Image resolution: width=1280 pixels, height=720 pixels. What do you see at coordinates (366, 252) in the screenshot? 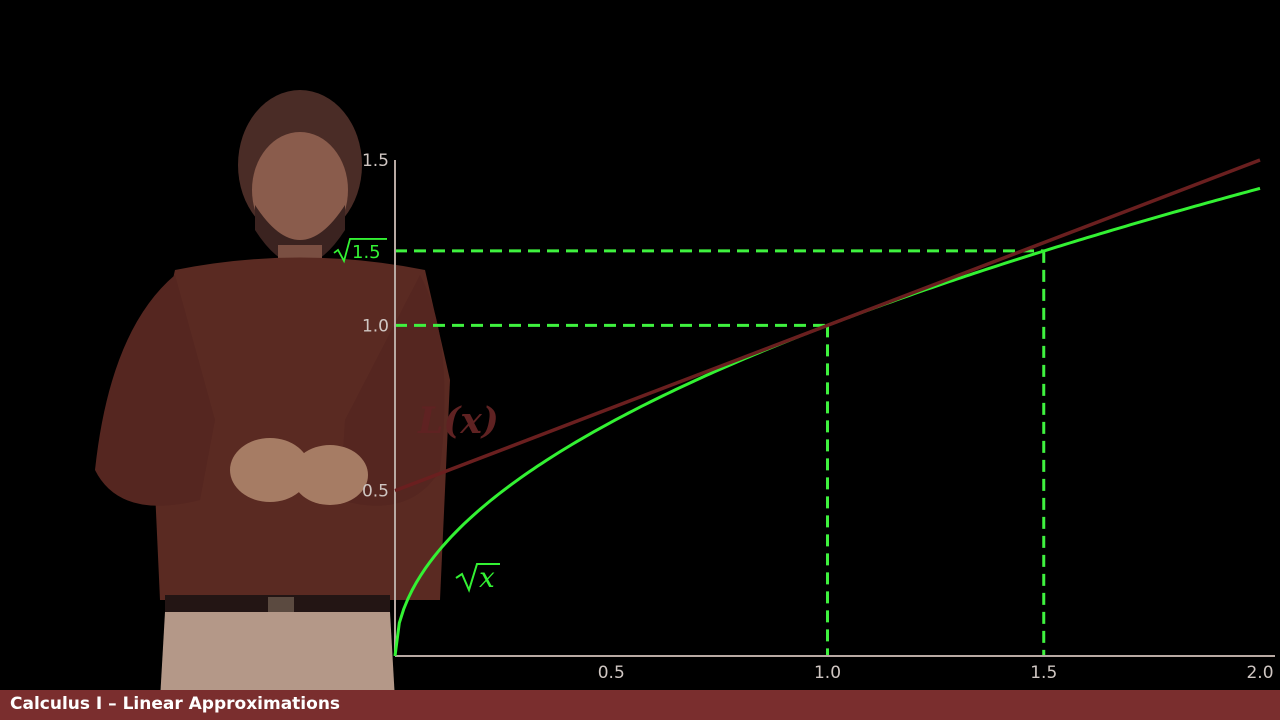
I see `sqrt-1-5-label: 1.5` at bounding box center [366, 252].